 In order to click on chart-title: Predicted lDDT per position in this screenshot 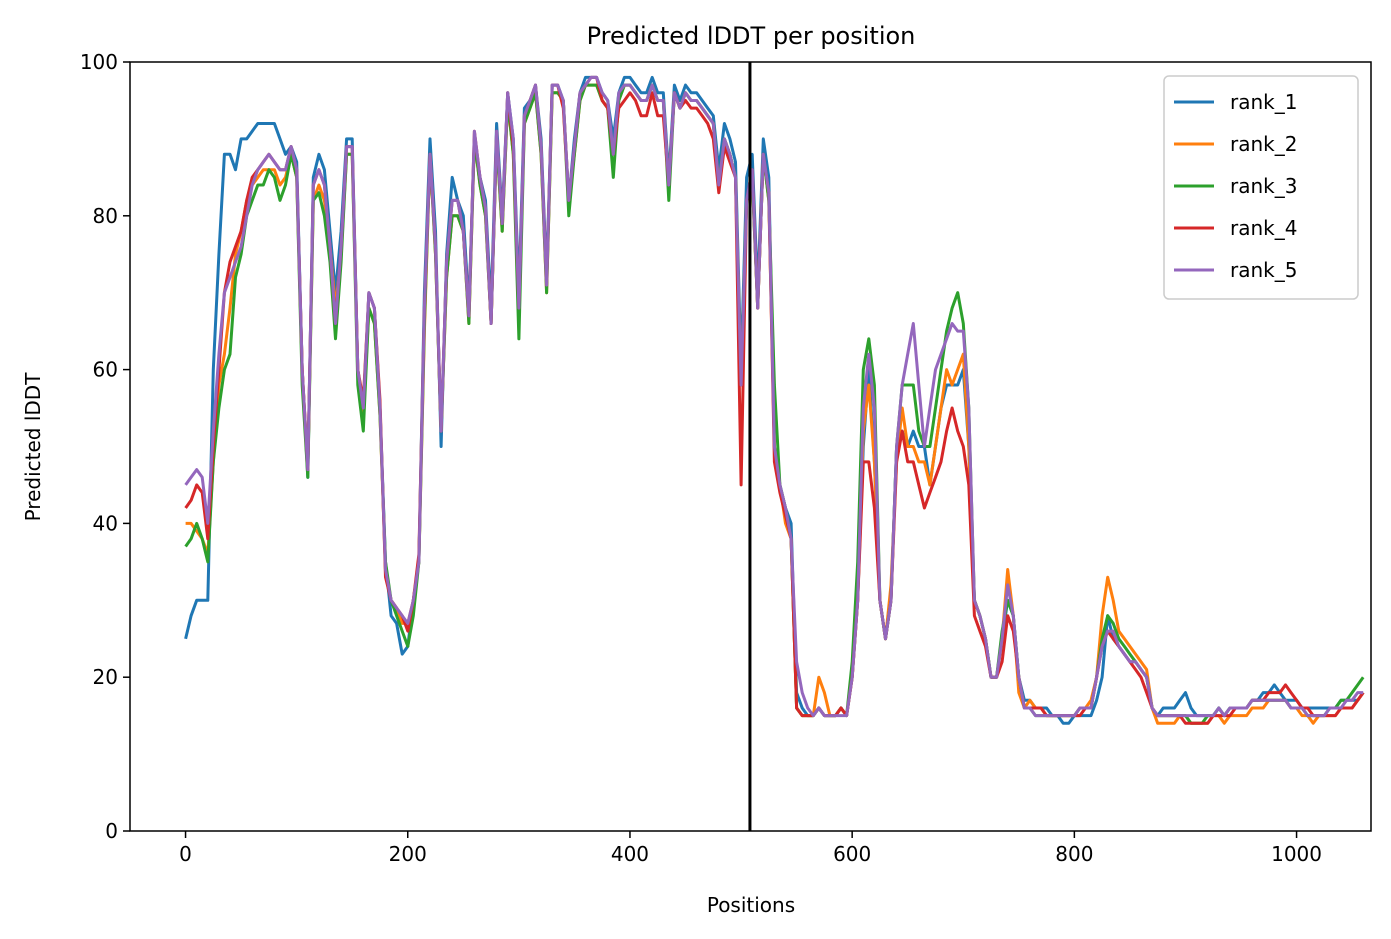, I will do `click(751, 36)`.